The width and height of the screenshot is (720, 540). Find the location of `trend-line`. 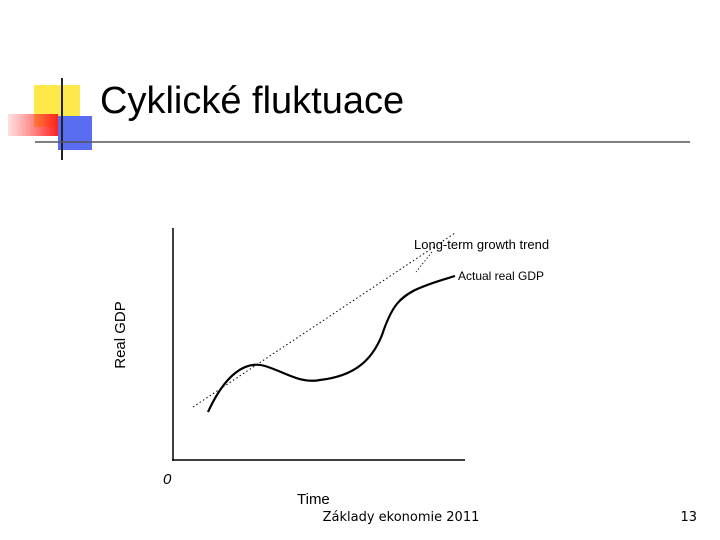

trend-line is located at coordinates (324, 320).